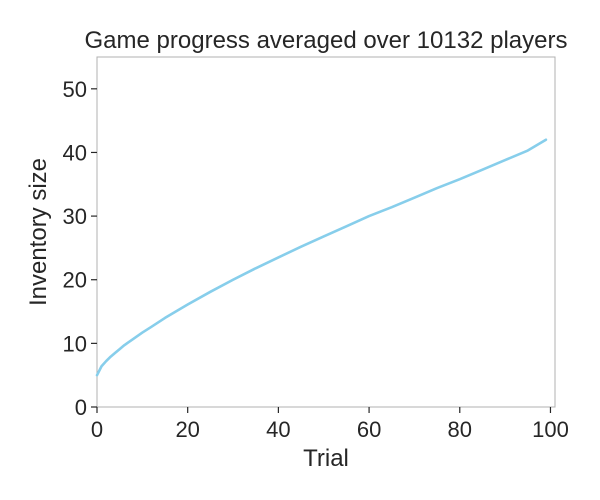 The height and width of the screenshot is (500, 600). What do you see at coordinates (278, 429) in the screenshot?
I see `x-tick-label: 40` at bounding box center [278, 429].